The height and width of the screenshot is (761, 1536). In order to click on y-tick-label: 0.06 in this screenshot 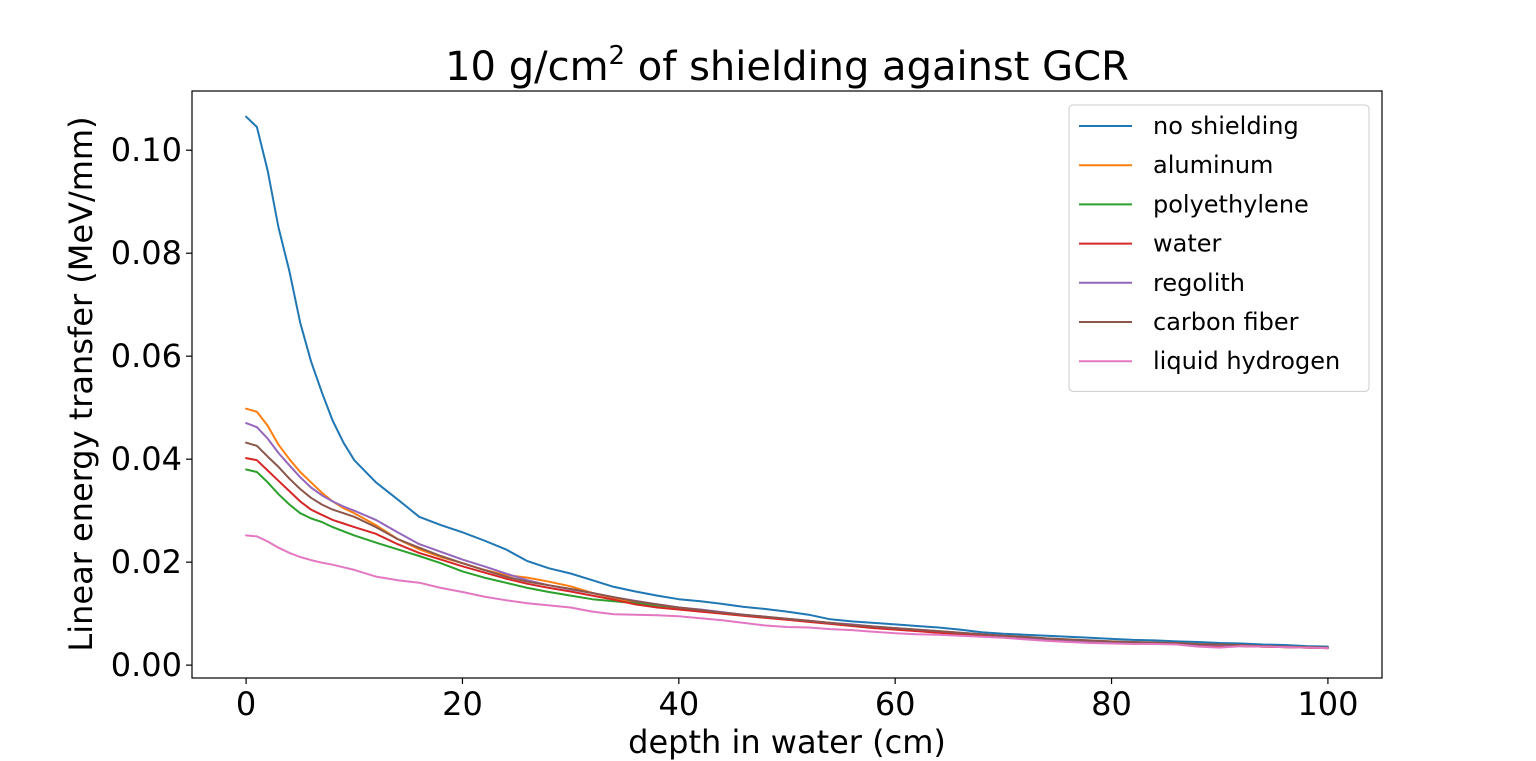, I will do `click(146, 356)`.